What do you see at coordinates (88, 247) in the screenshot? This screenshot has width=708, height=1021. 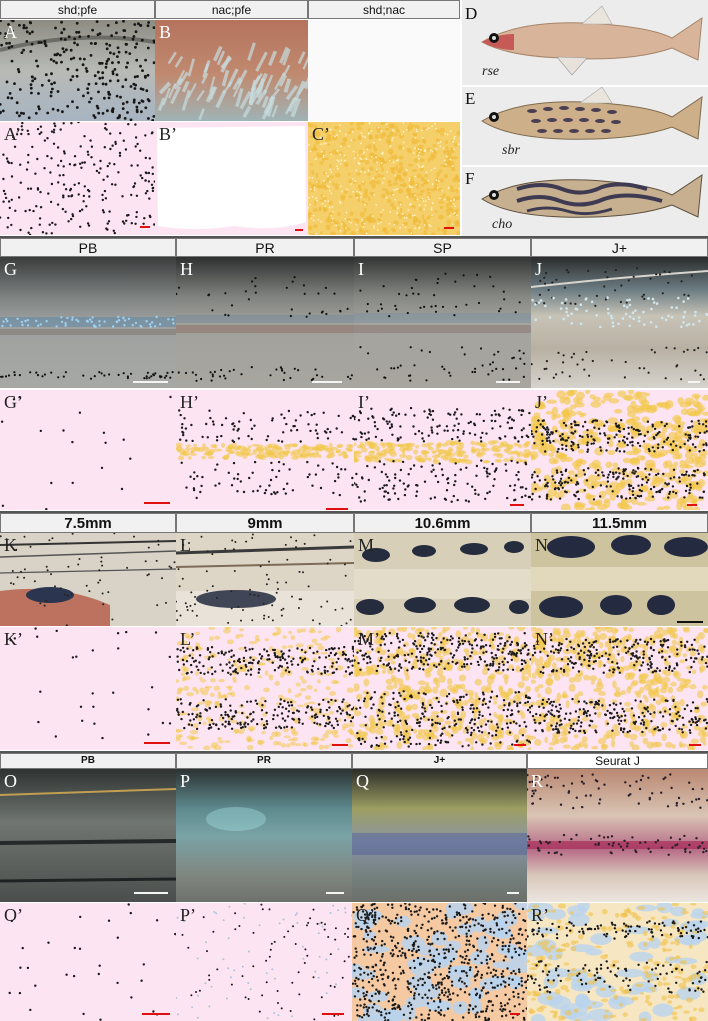 I see `header-pb: PB` at bounding box center [88, 247].